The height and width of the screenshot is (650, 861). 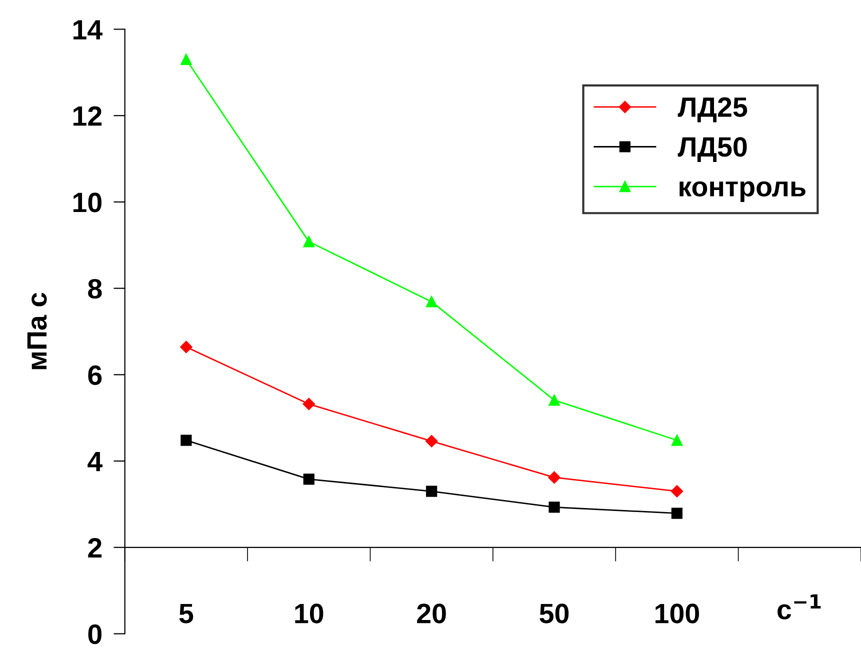 I want to click on y-axis-title: мПа с, so click(x=37, y=331).